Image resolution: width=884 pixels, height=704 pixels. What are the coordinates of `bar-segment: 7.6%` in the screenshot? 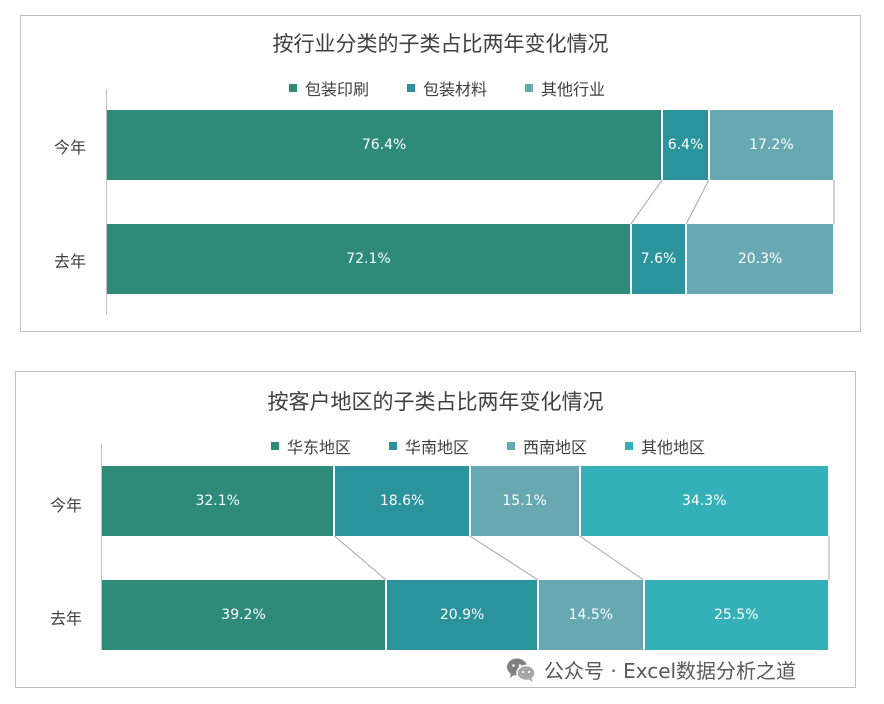 It's located at (658, 259).